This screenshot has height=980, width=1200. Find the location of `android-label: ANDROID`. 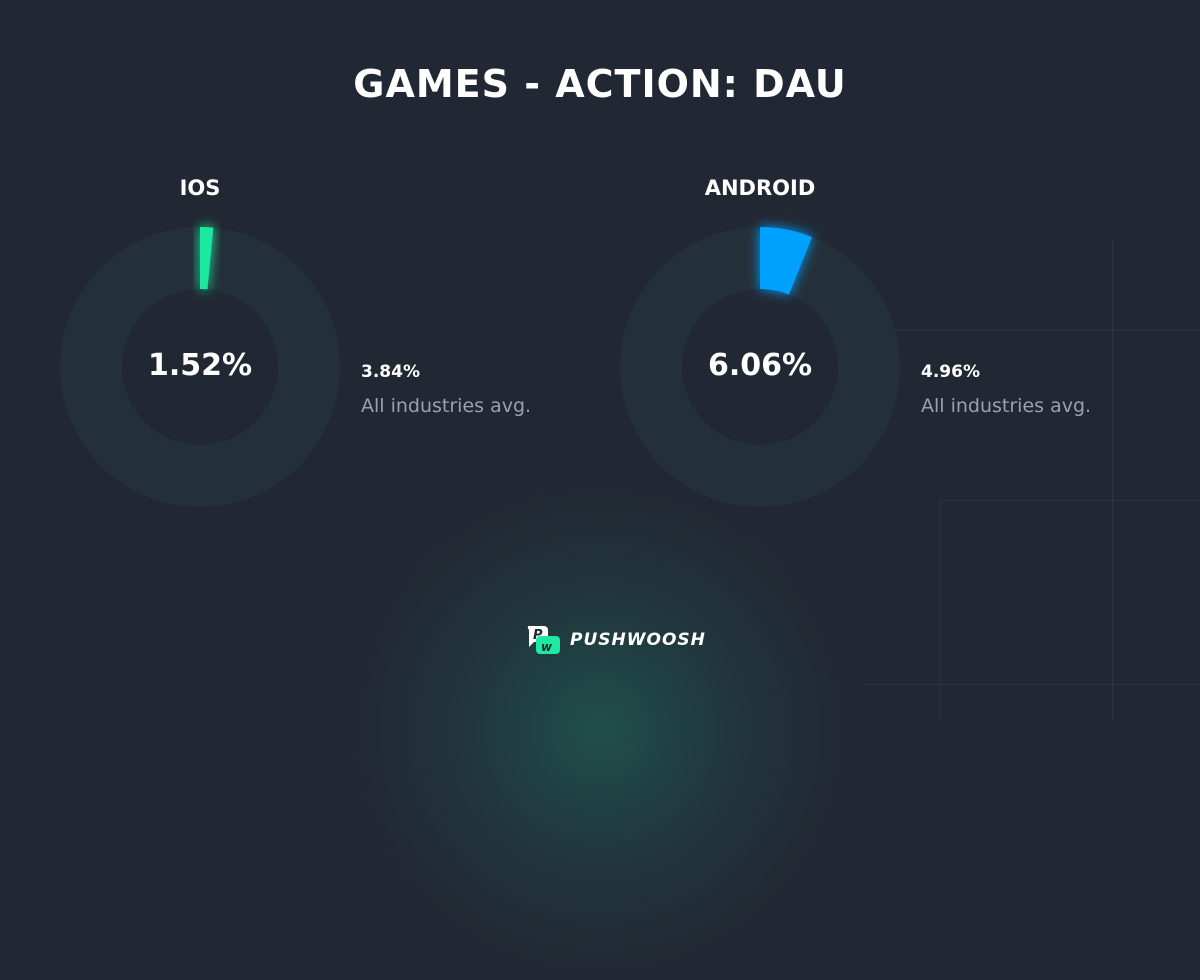

android-label: ANDROID is located at coordinates (760, 188).